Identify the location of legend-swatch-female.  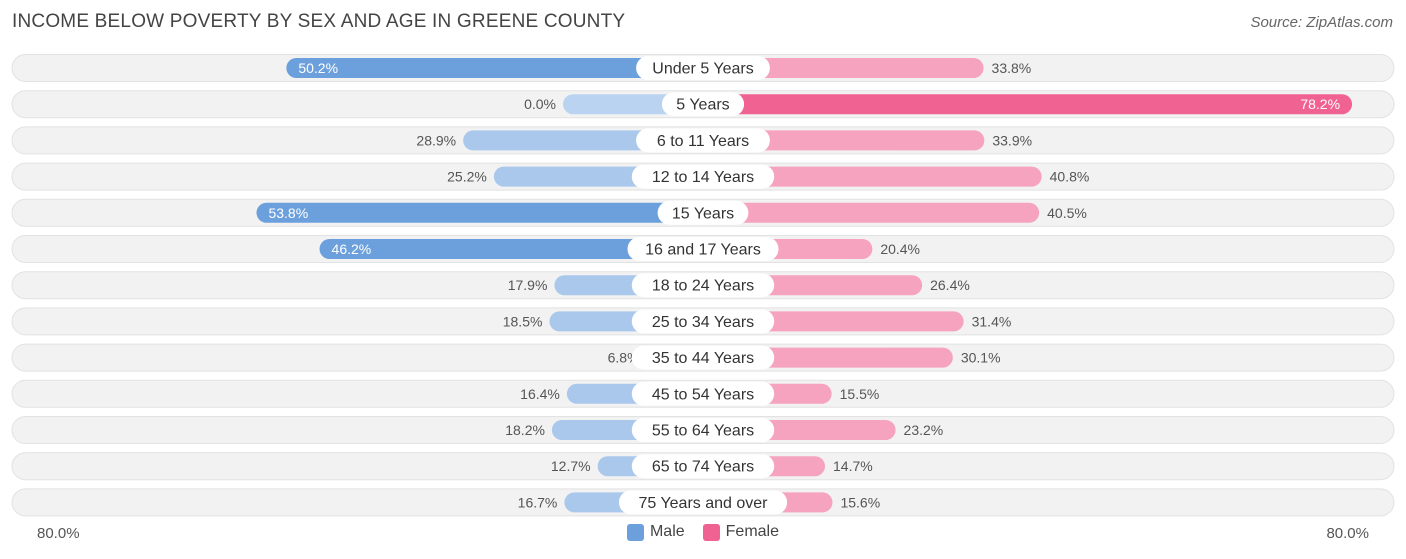
(711, 532).